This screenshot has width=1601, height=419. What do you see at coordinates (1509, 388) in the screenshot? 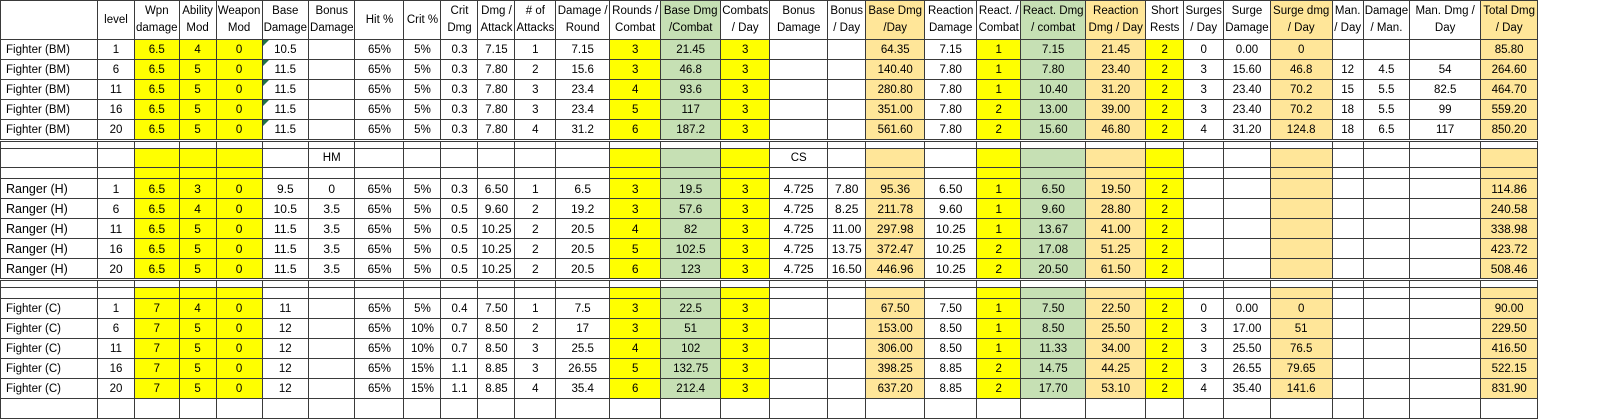
I see `cell-total-dmg-per-day: 831.90` at bounding box center [1509, 388].